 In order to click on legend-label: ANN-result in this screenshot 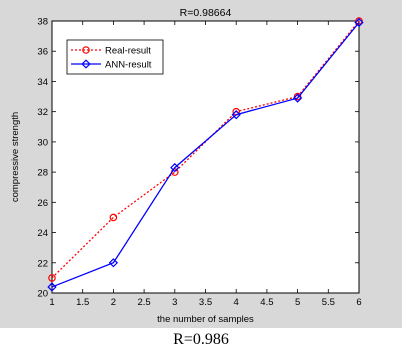, I will do `click(128, 65)`.